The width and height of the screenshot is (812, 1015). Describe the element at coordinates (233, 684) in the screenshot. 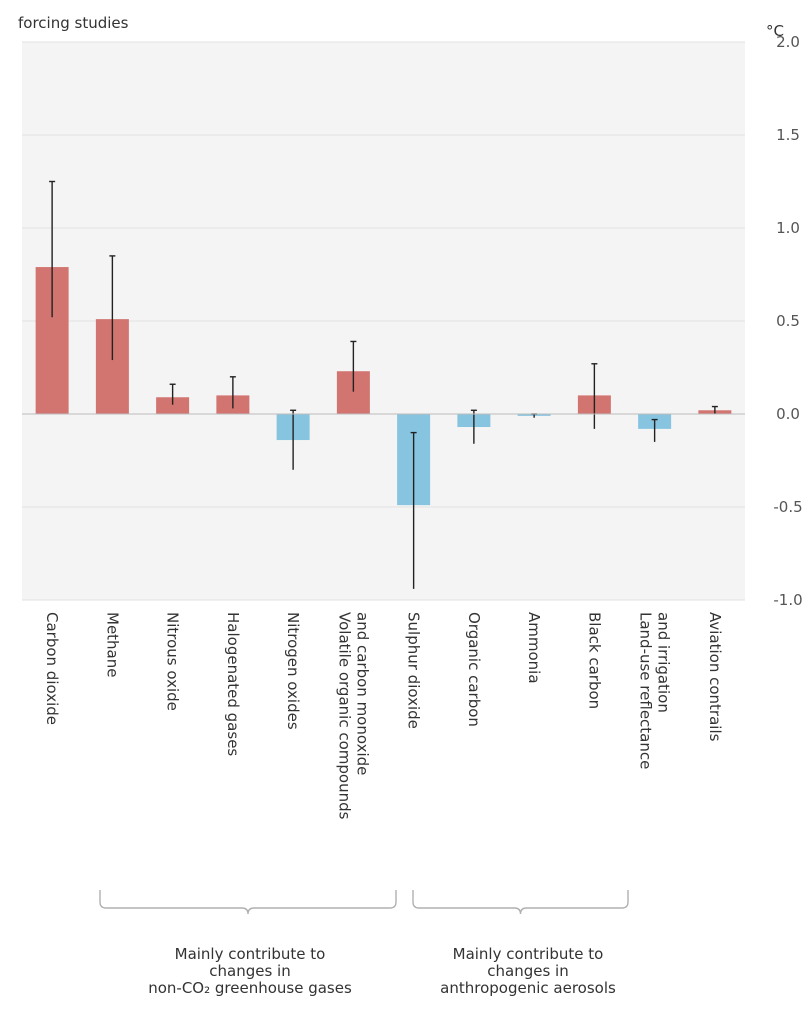

I see `x-category-label: Halogenated gases` at that location.